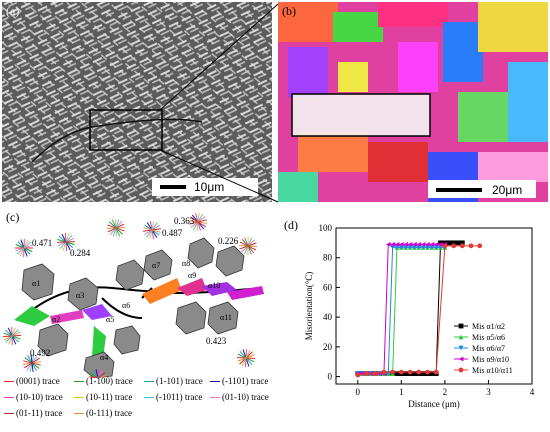  I want to click on scale-text-a: 10μm, so click(209, 187).